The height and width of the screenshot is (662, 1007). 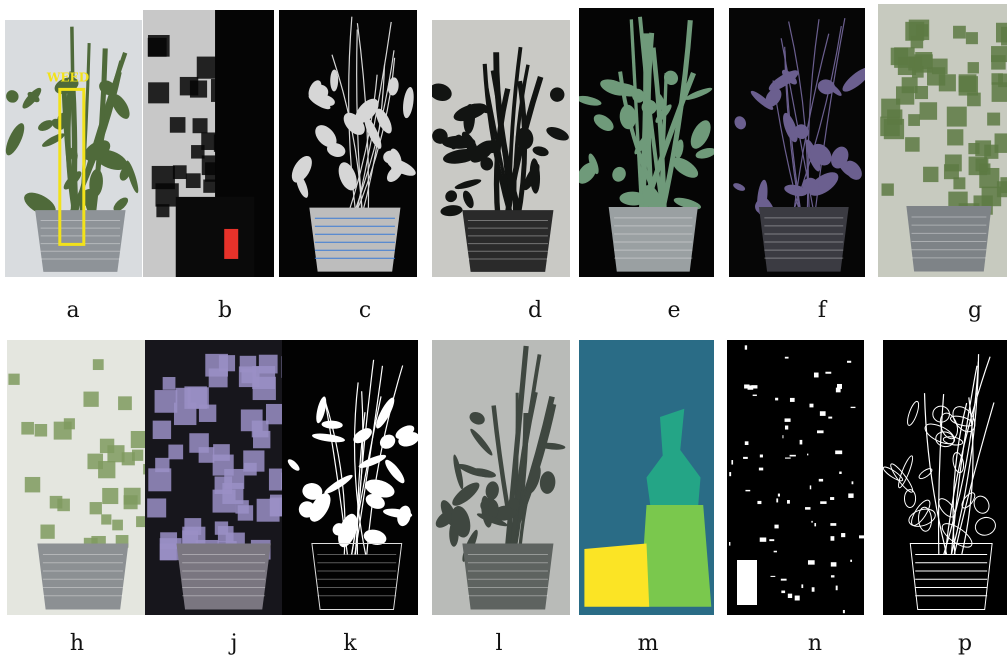 What do you see at coordinates (216, 477) in the screenshot?
I see `panel-j-image` at bounding box center [216, 477].